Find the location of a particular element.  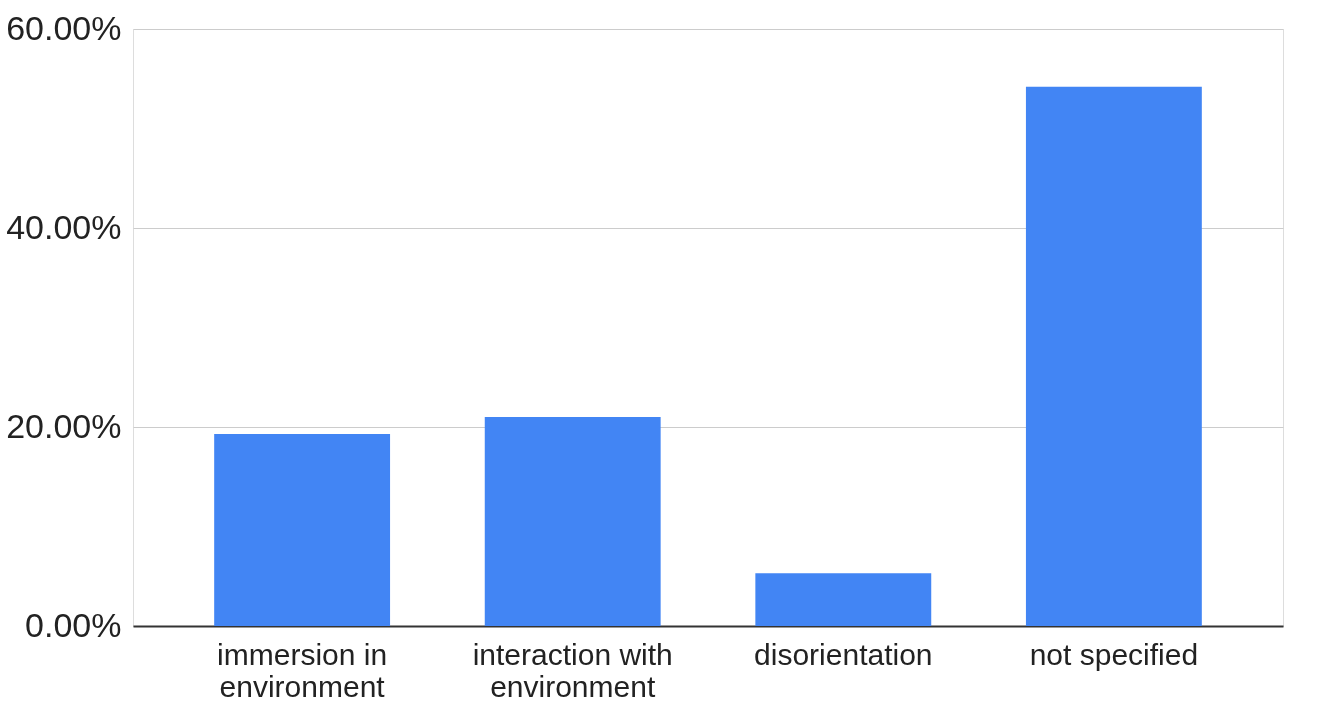

x-tick-label: disorientation is located at coordinates (843, 654).